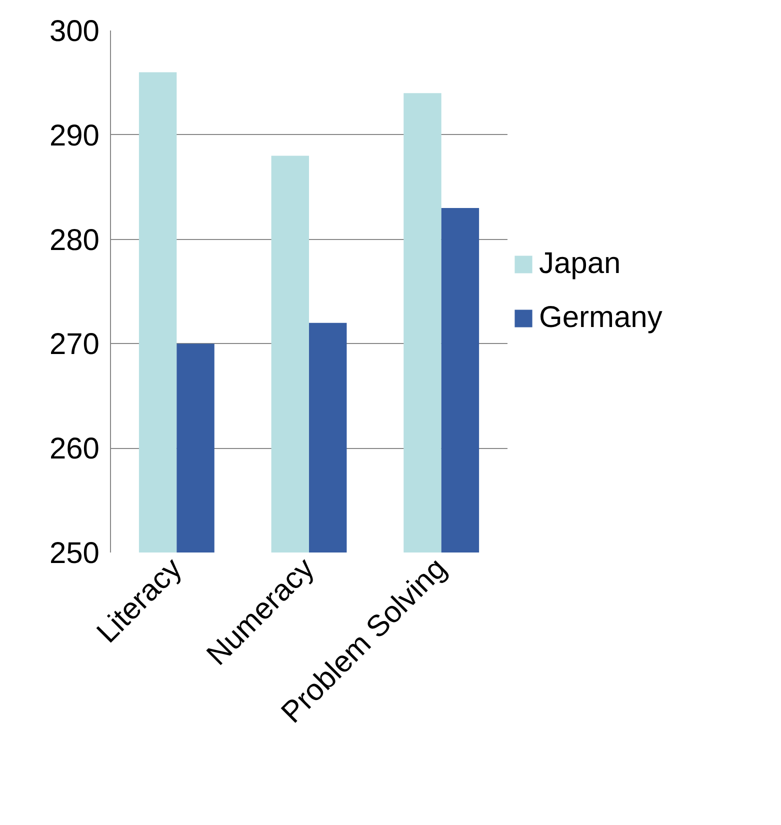  I want to click on y-tick-label: 270, so click(74, 345).